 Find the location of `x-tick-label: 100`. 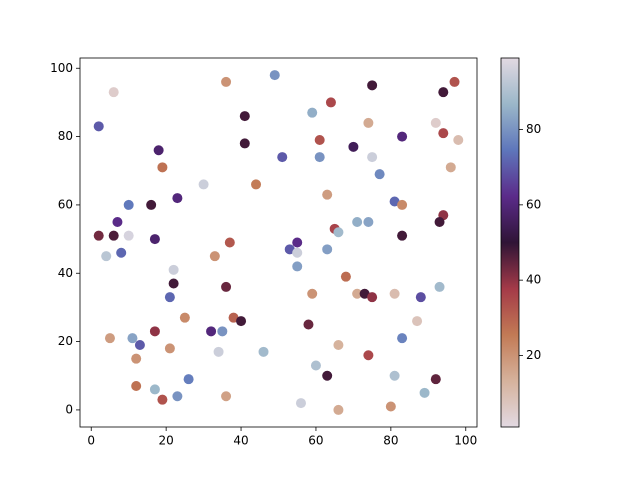

x-tick-label: 100 is located at coordinates (465, 441).